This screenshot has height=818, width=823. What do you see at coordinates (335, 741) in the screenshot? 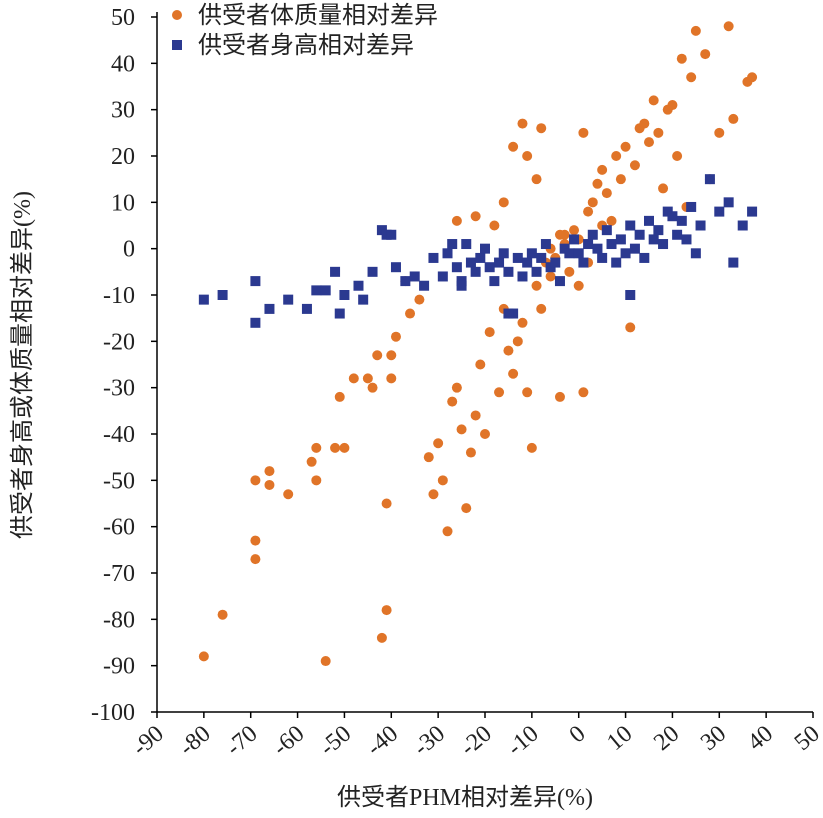
I see `x-tick-label: -50` at bounding box center [335, 741].